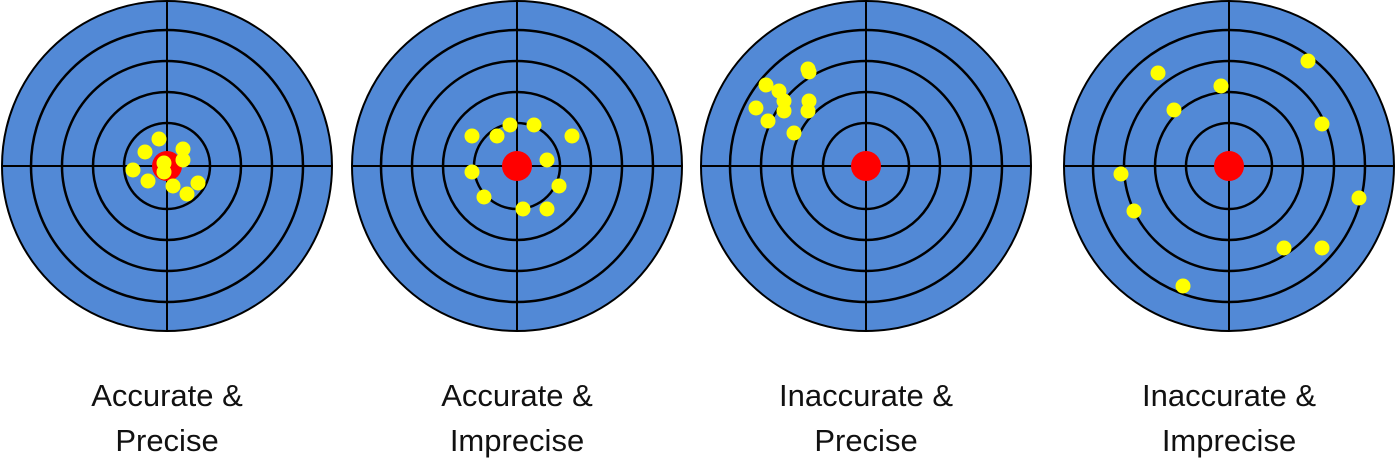  What do you see at coordinates (1229, 418) in the screenshot?
I see `caption-inaccurate-imprecise: Inaccurate & Imprecise` at bounding box center [1229, 418].